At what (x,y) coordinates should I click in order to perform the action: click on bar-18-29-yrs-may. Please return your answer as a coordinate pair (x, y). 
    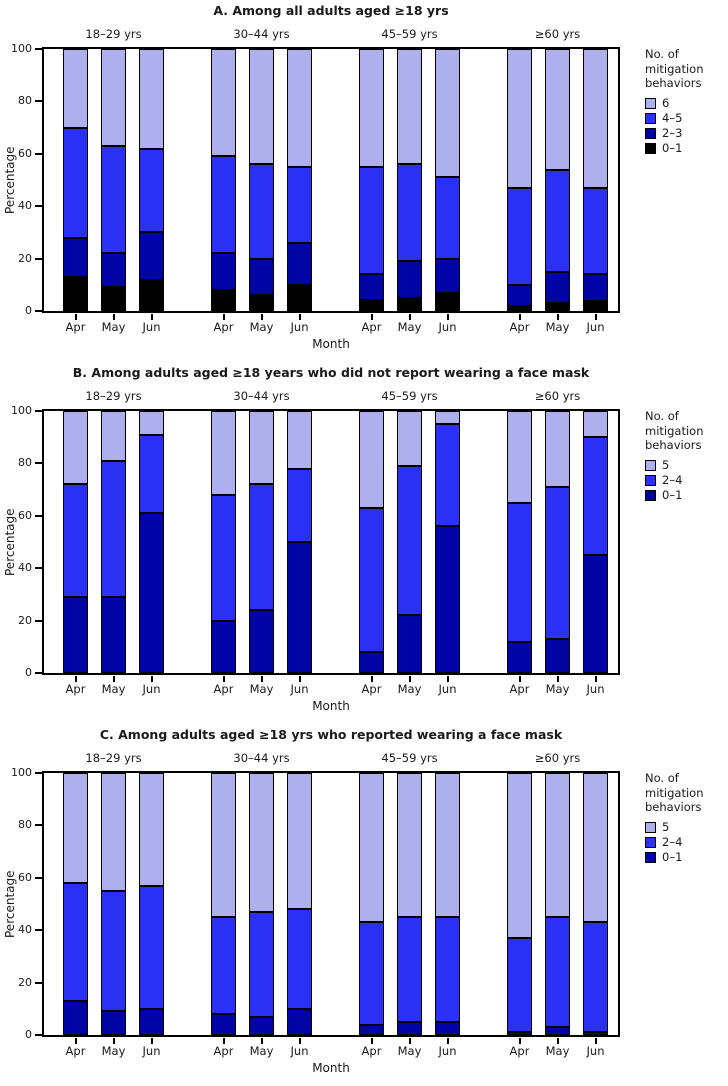
    Looking at the image, I should click on (113, 542).